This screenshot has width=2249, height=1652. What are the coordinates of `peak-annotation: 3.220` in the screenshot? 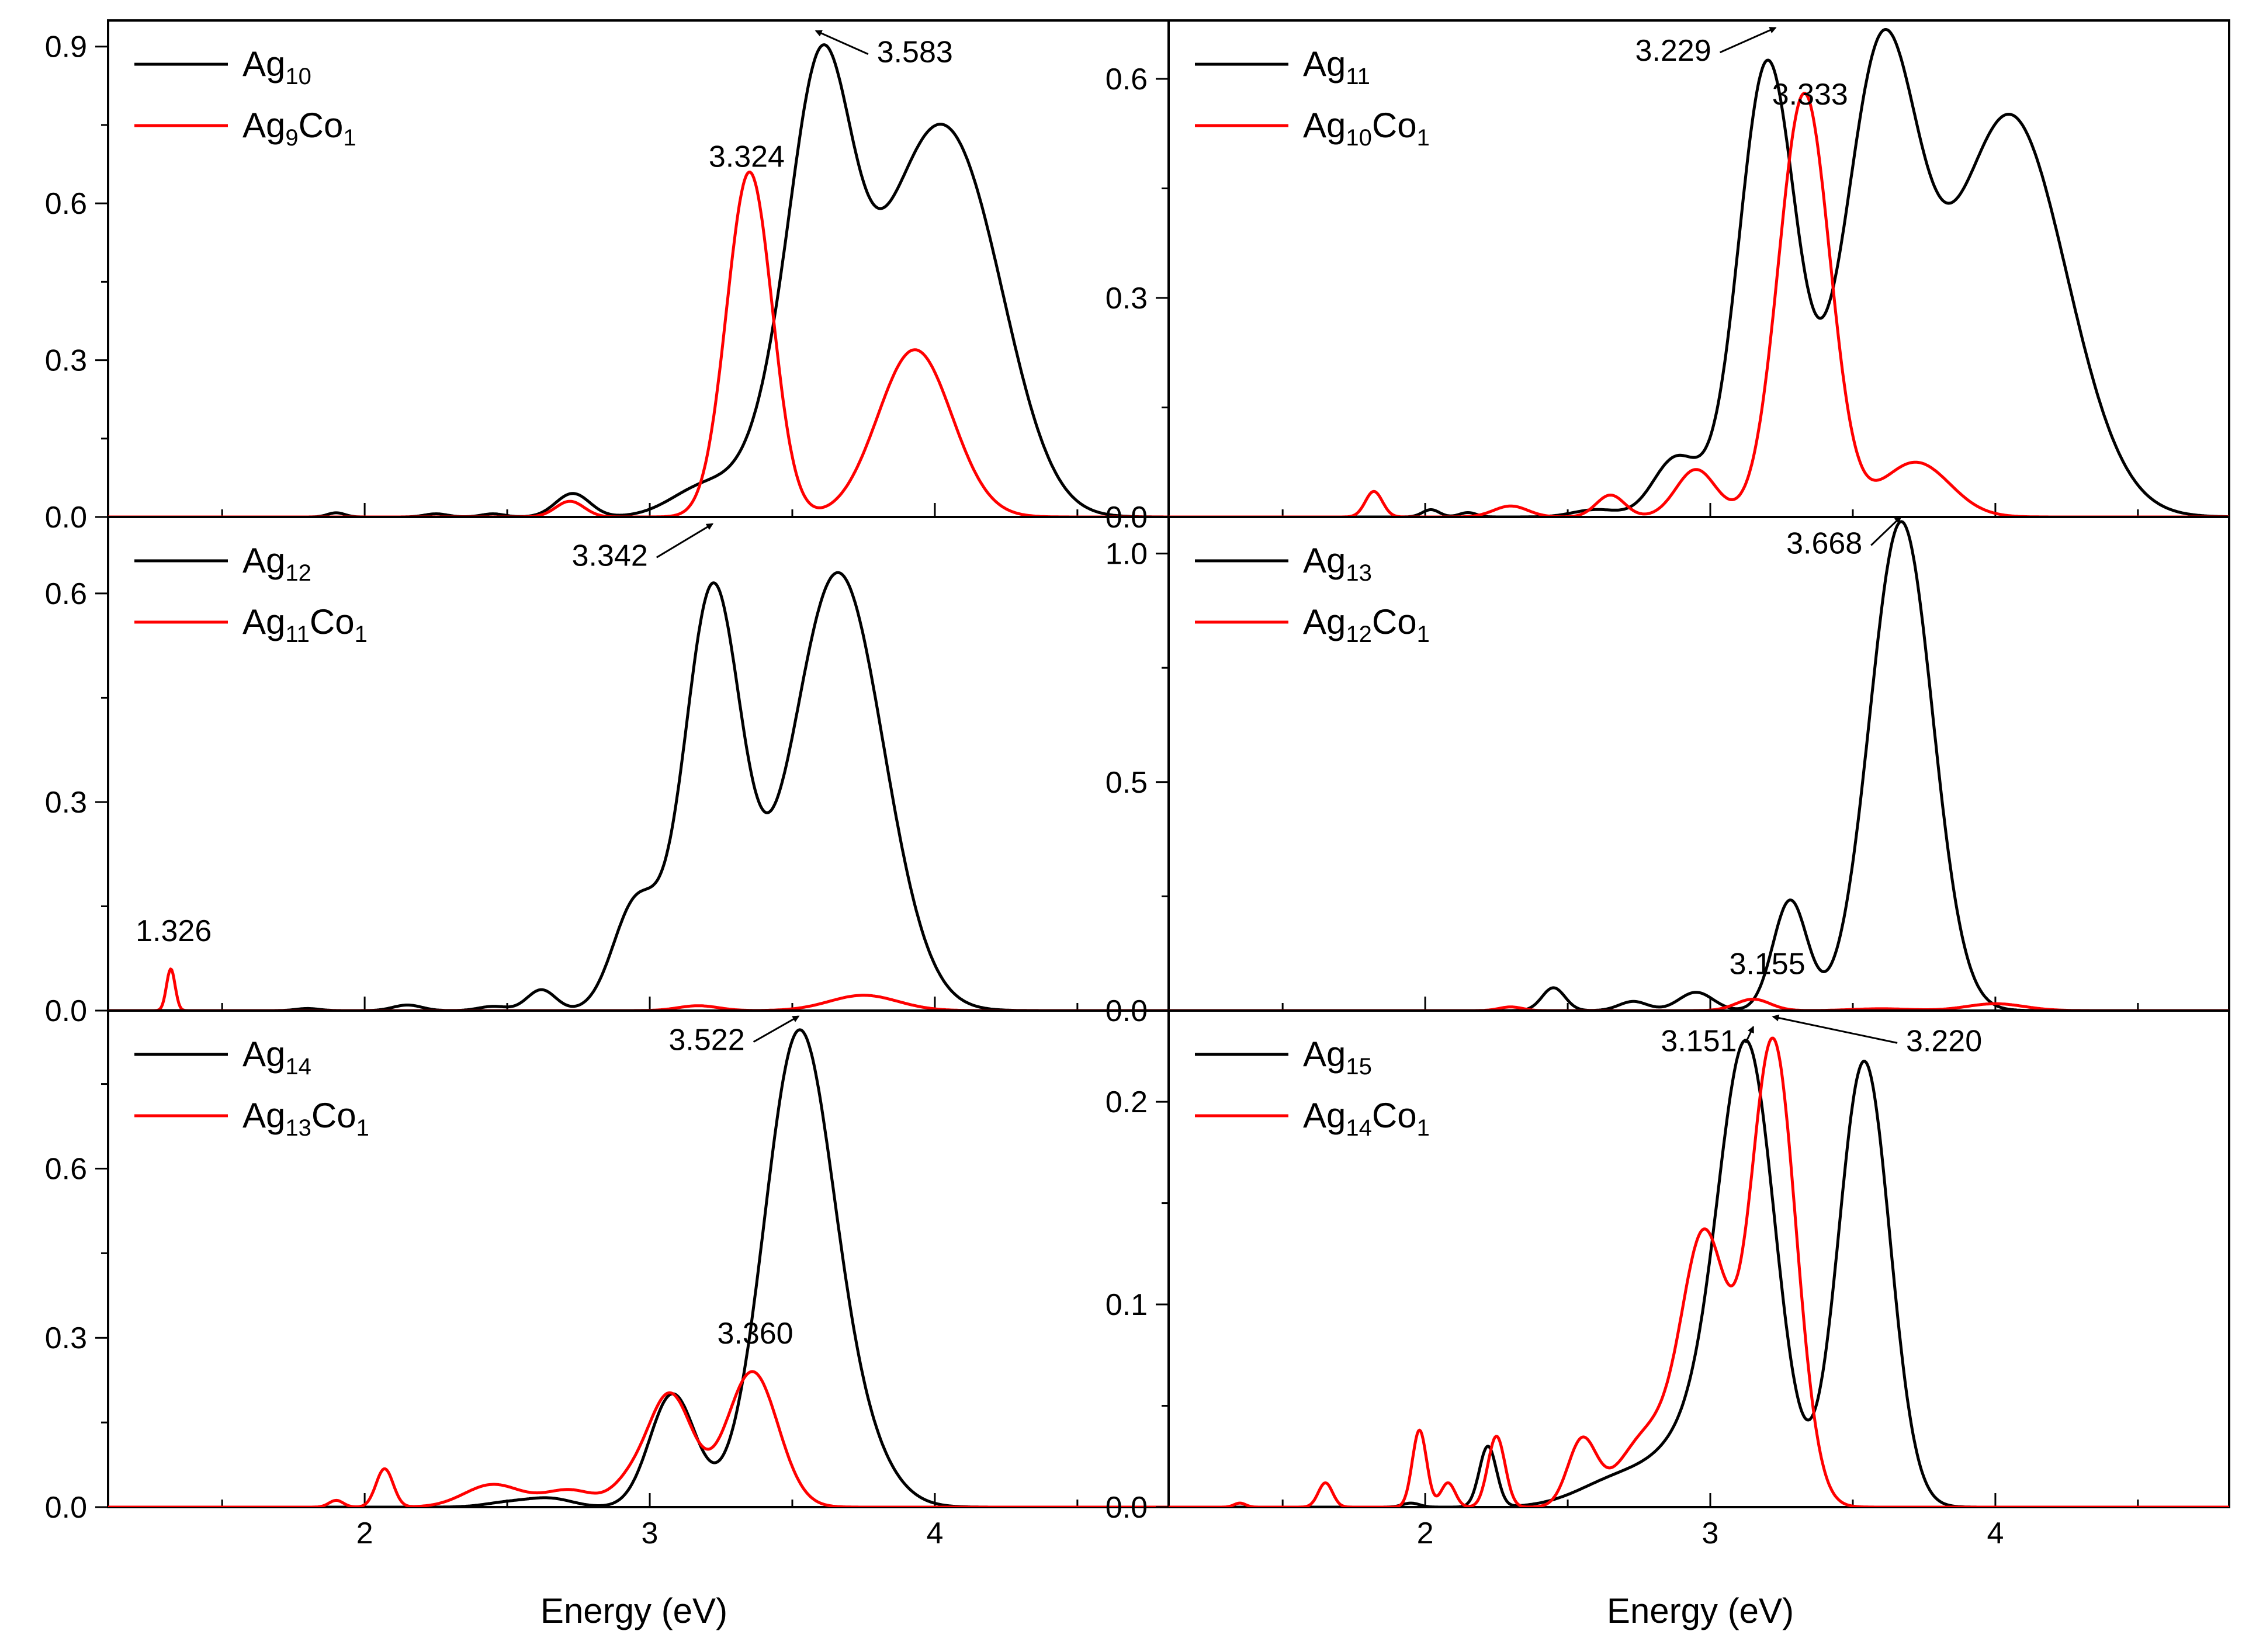 It's located at (1944, 1041).